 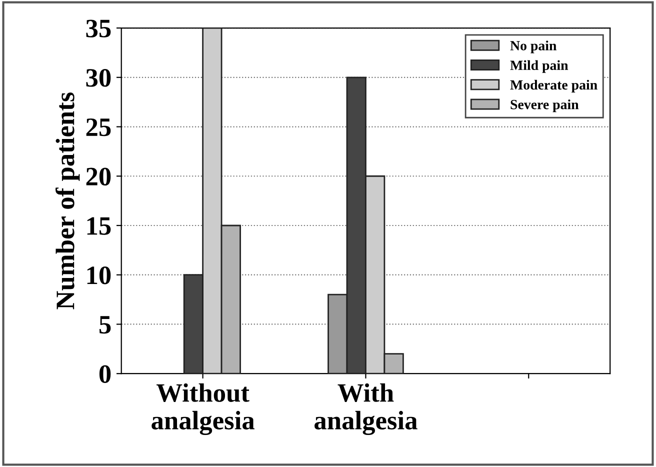 I want to click on y-axis-title: Number of patients, so click(x=67, y=201).